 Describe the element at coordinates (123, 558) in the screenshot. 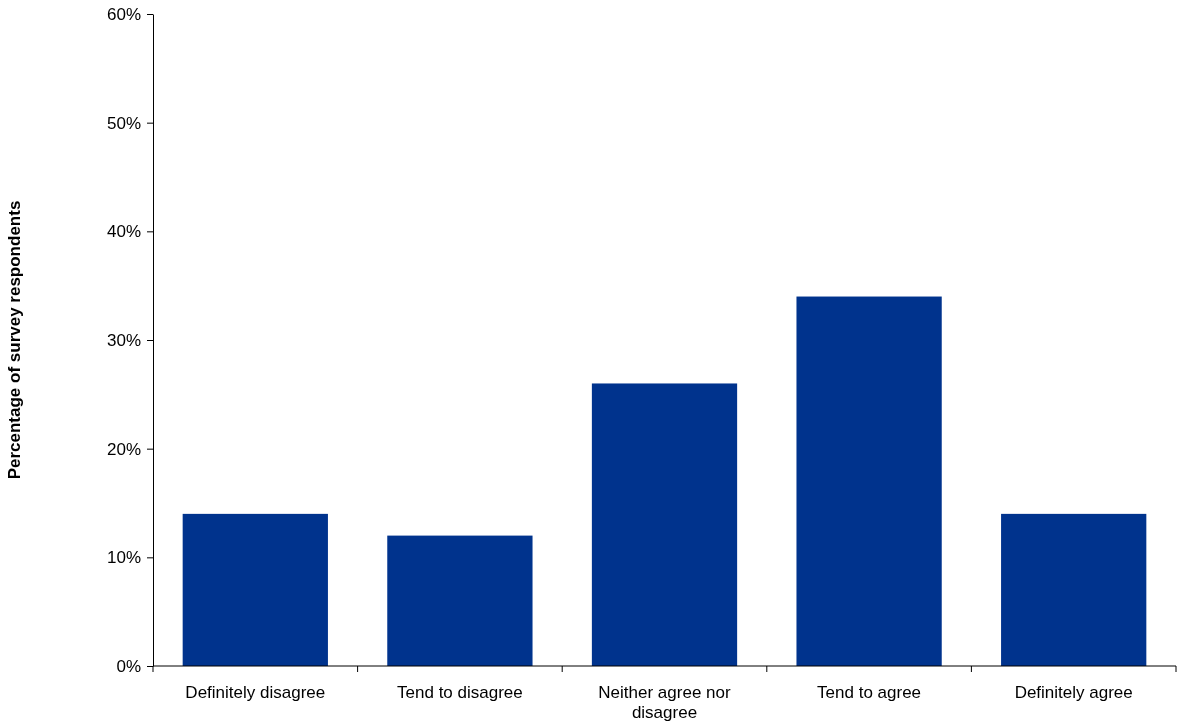

I see `y-tick-label: 10%` at that location.